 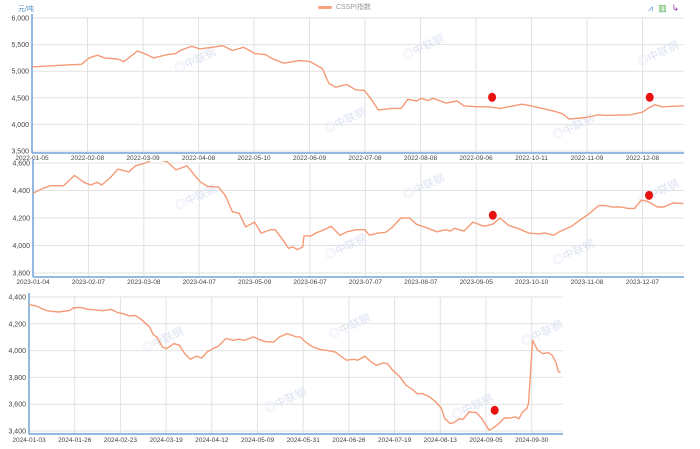 What do you see at coordinates (395, 440) in the screenshot?
I see `x-tick-label: 2024-07-19` at bounding box center [395, 440].